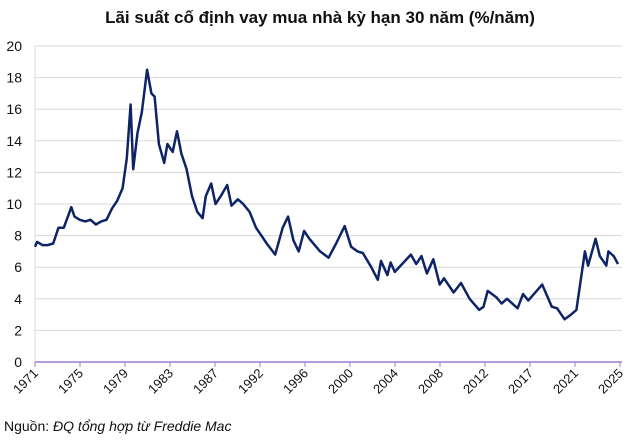 The image size is (640, 448). I want to click on source-text: ĐQ tổng hợp từ Freddie Mac, so click(142, 426).